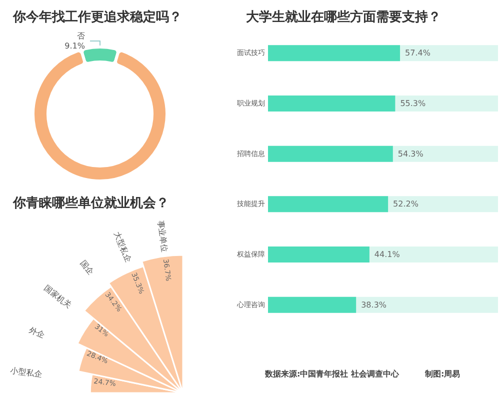  Describe the element at coordinates (81, 36) in the screenshot. I see `slice-label: 否` at that location.